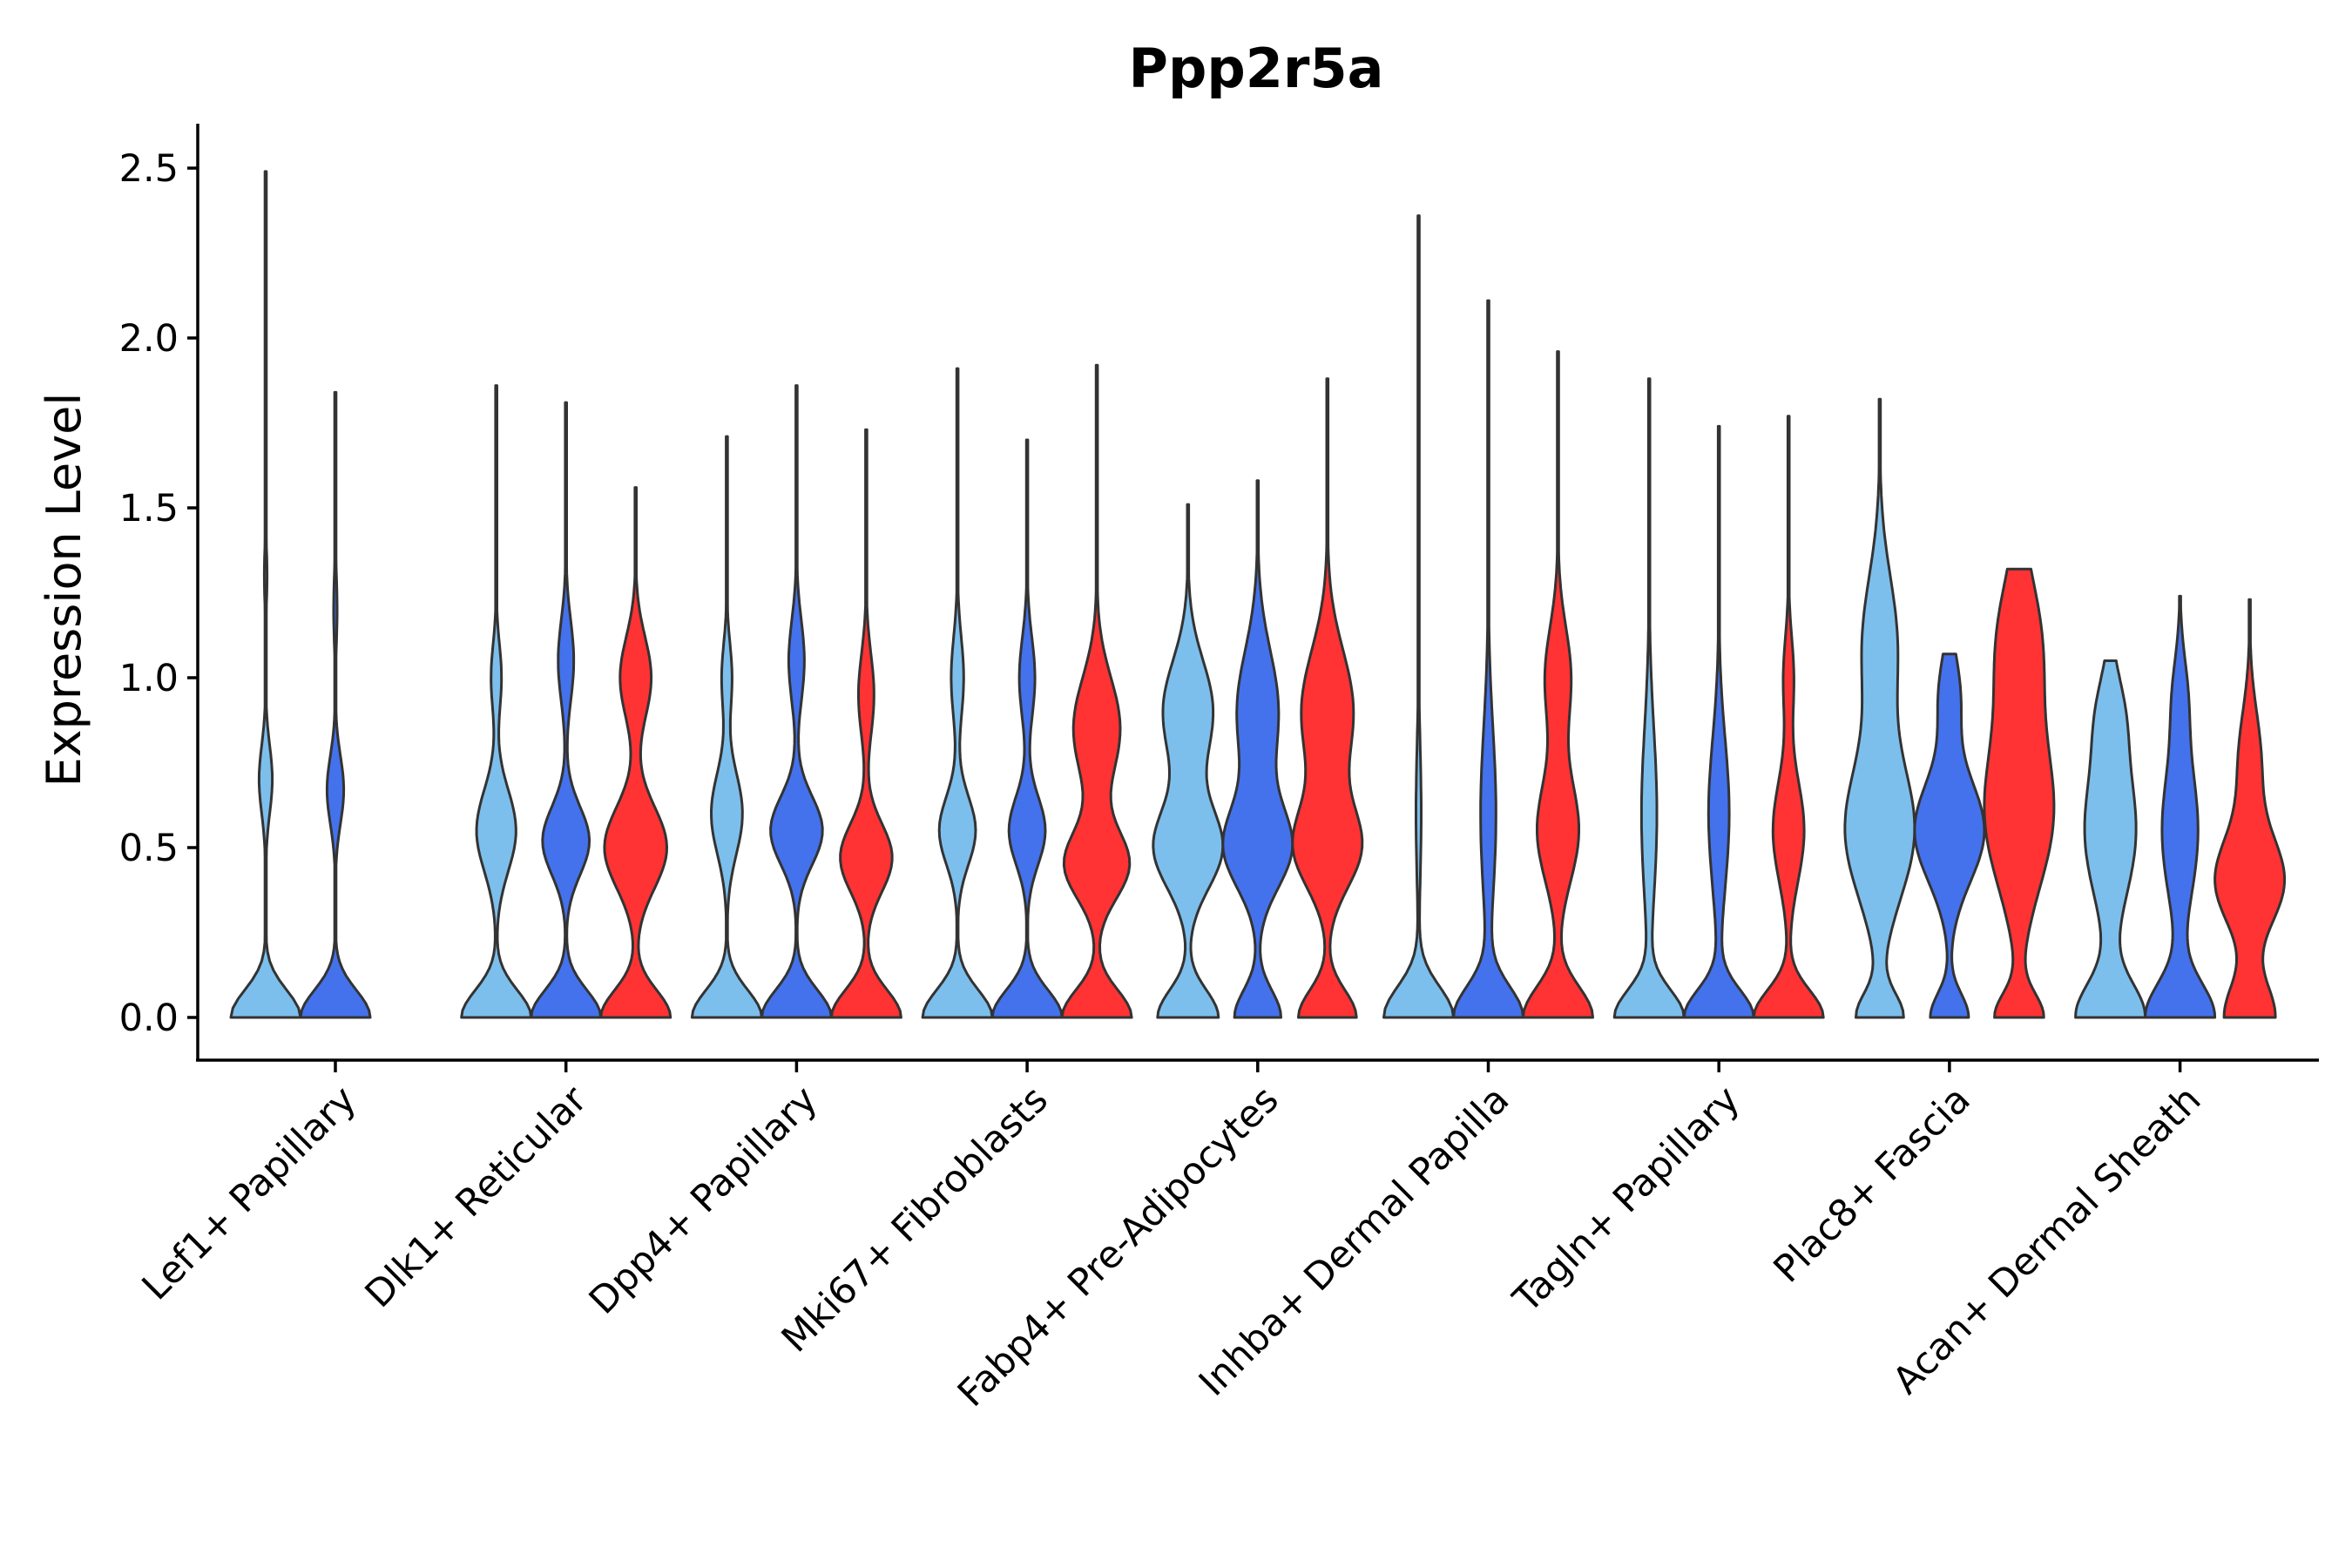  I want to click on y-ticks: 0.0 0.5 1.0 1.5 2.0 2.5, so click(158, 593).